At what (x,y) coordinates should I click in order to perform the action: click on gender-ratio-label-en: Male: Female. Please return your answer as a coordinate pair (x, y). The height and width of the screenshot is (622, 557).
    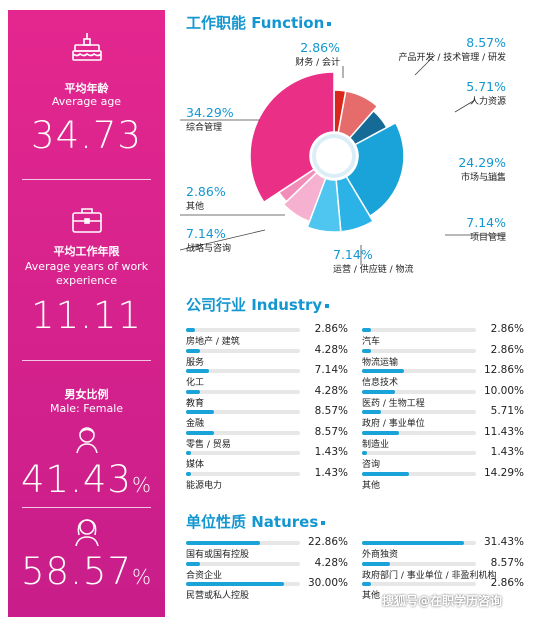
    Looking at the image, I should click on (86, 408).